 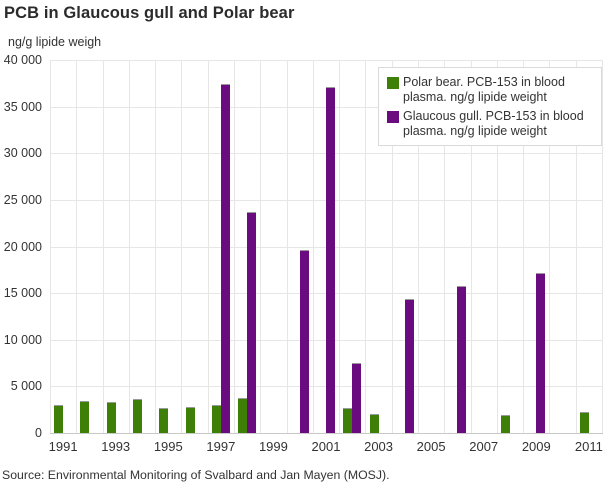 What do you see at coordinates (85, 417) in the screenshot?
I see `polar-bear-bar-1992` at bounding box center [85, 417].